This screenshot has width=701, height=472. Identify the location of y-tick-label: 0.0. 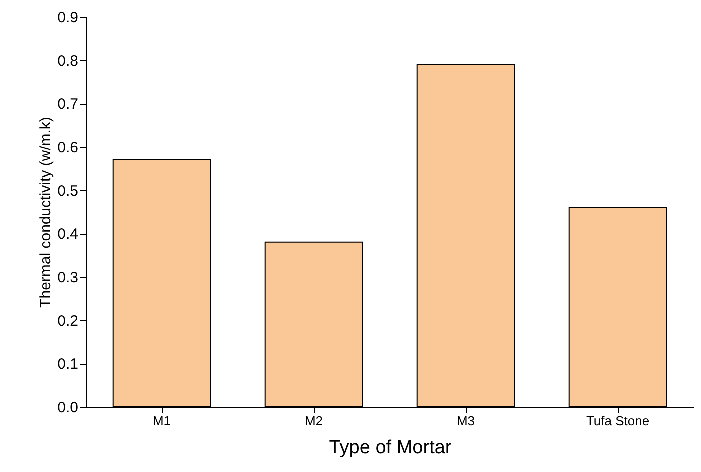
(68, 408).